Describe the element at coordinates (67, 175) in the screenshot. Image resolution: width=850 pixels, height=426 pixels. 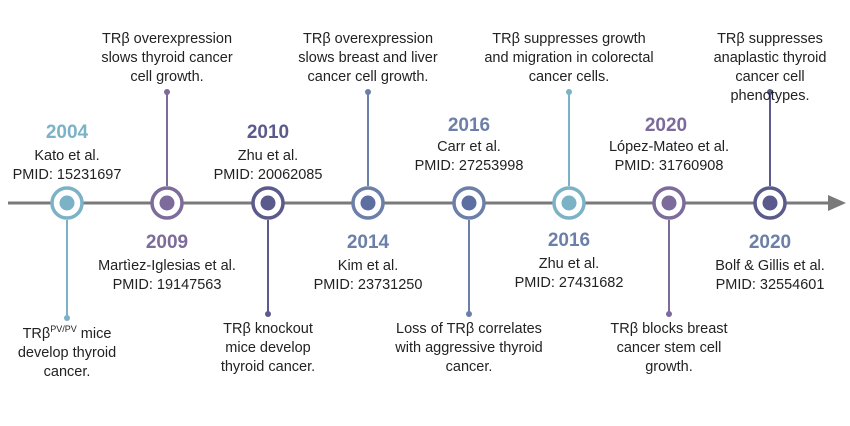
I see `pmid-2004: PMID: 15231697` at that location.